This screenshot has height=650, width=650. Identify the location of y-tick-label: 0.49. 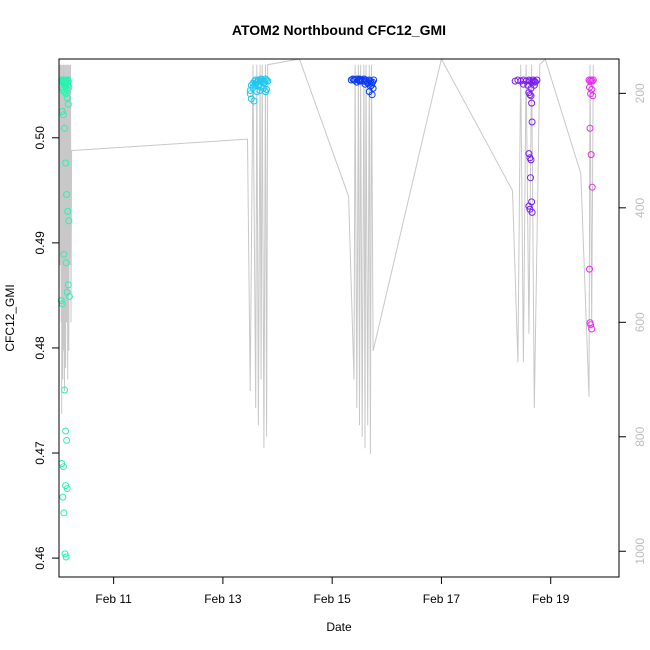
(40, 243).